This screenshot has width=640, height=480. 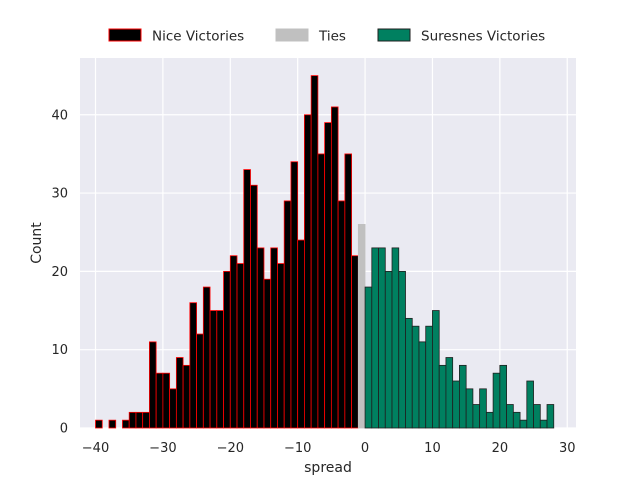 I want to click on x-tick-label: 30, so click(x=567, y=448).